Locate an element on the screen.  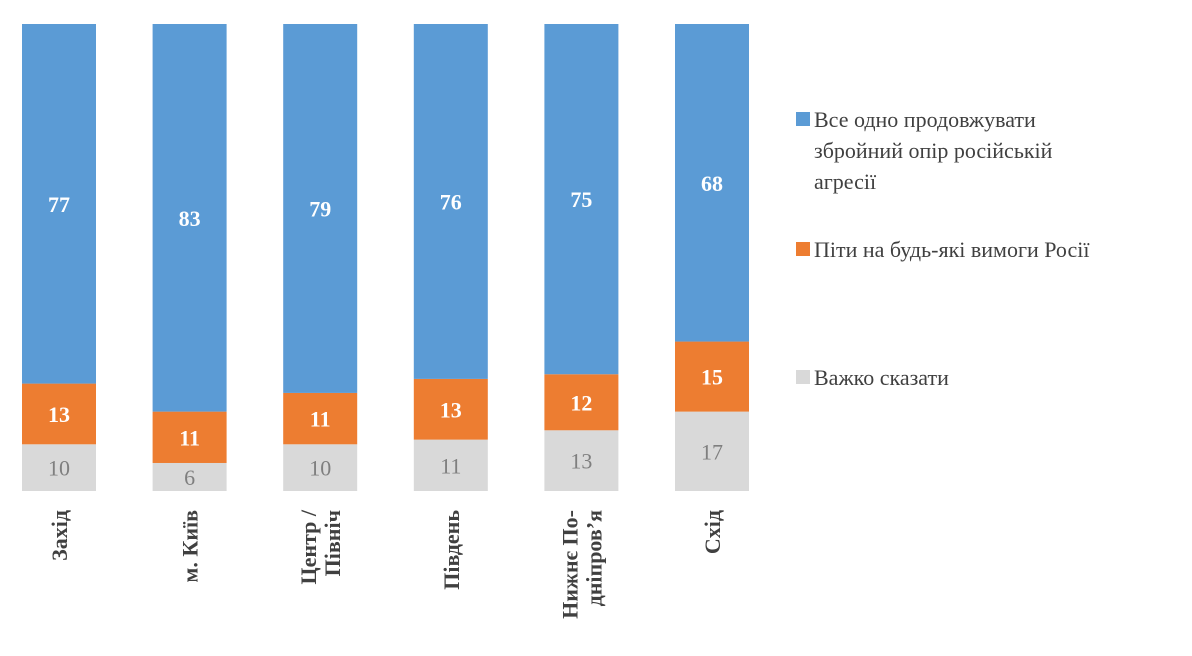
data-label: 15 is located at coordinates (712, 377).